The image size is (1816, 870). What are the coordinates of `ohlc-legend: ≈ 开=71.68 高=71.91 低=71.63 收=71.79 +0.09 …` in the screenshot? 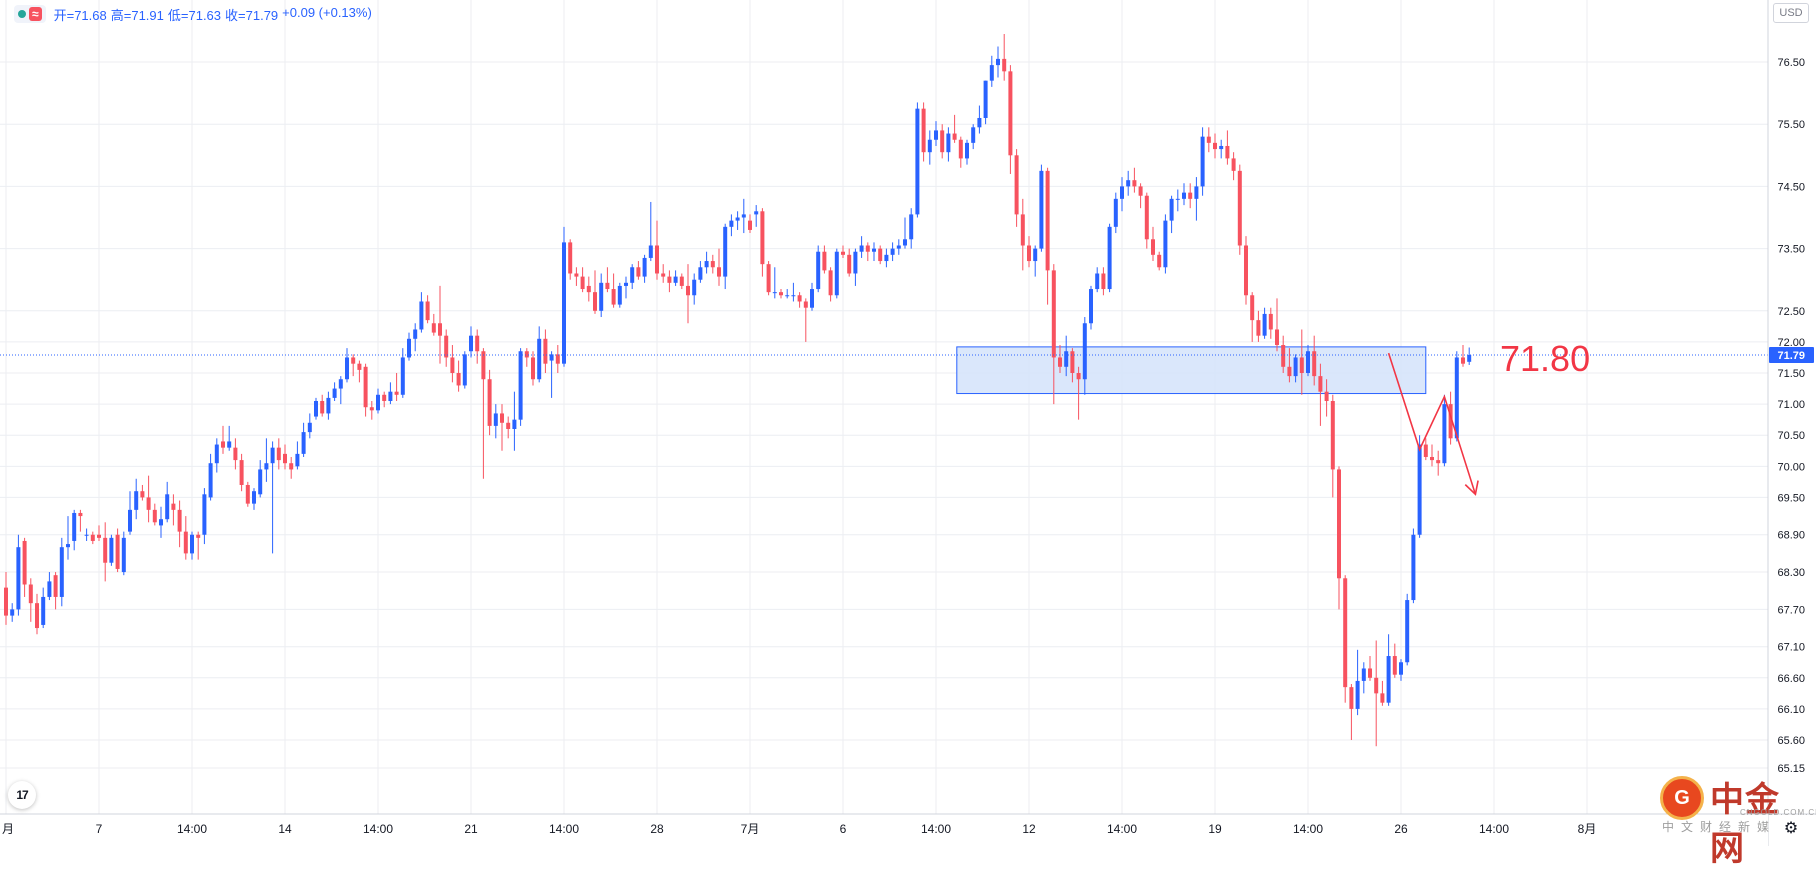 It's located at (193, 14).